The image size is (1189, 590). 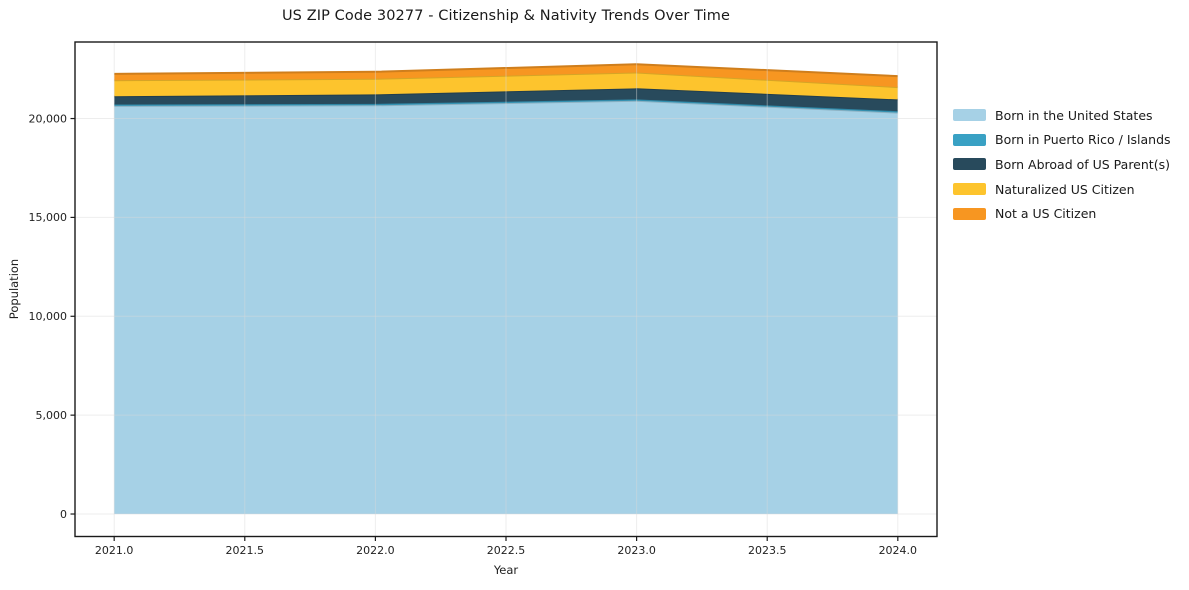 What do you see at coordinates (48, 217) in the screenshot?
I see `y-tick-label: 15,000` at bounding box center [48, 217].